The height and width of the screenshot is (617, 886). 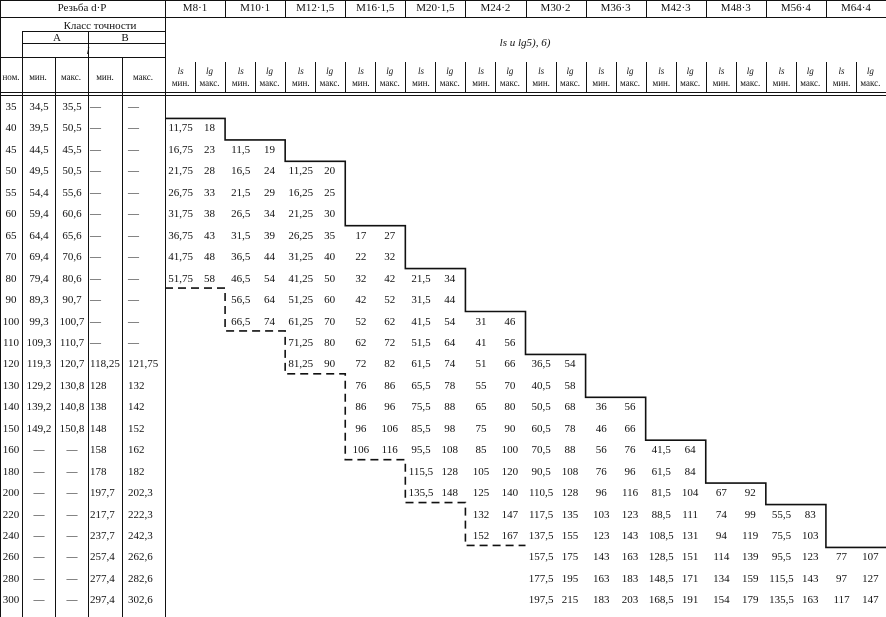 What do you see at coordinates (735, 8) in the screenshot?
I see `thread-size-header: M48·3` at bounding box center [735, 8].